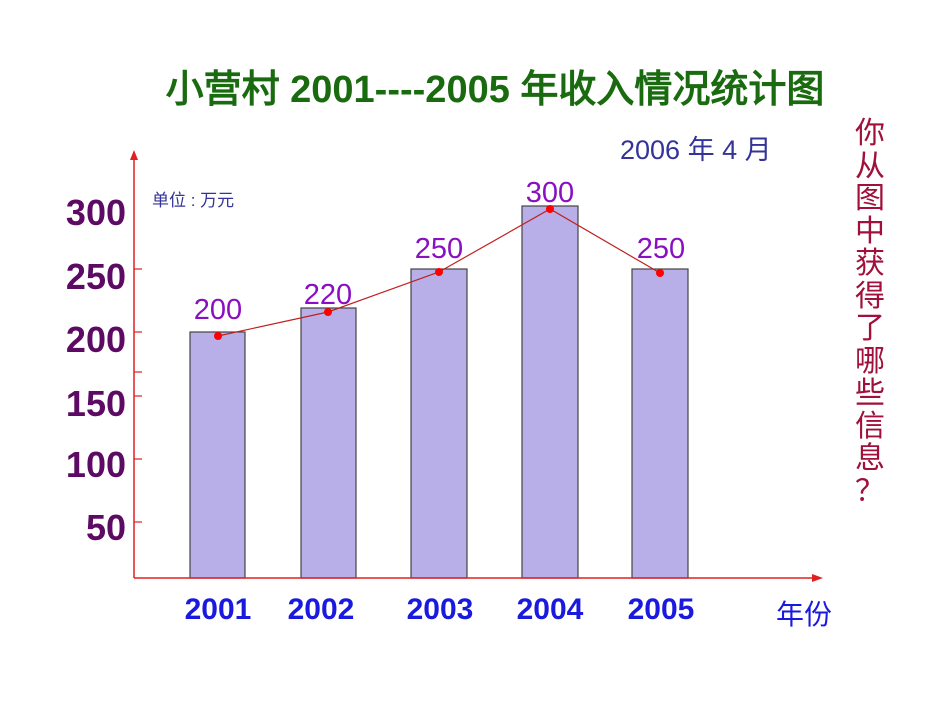 The height and width of the screenshot is (713, 950). I want to click on x-tick-label: 2001, so click(218, 609).